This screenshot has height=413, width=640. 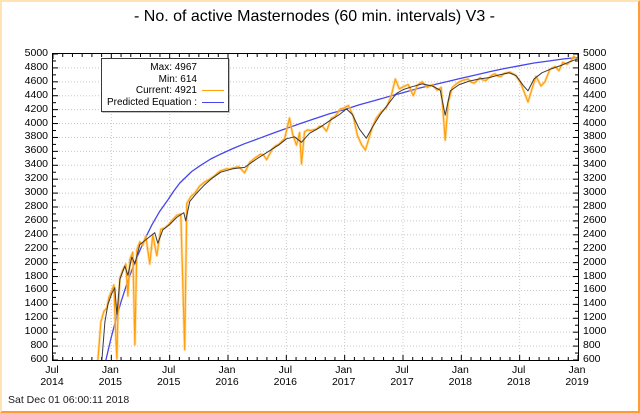 I want to click on y-tick-label-right: 4800, so click(x=595, y=66).